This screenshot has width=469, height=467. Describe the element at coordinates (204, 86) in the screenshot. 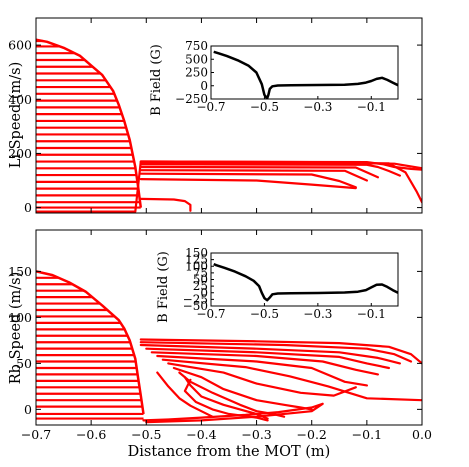

I see `inset1-ytick-label: 0` at that location.